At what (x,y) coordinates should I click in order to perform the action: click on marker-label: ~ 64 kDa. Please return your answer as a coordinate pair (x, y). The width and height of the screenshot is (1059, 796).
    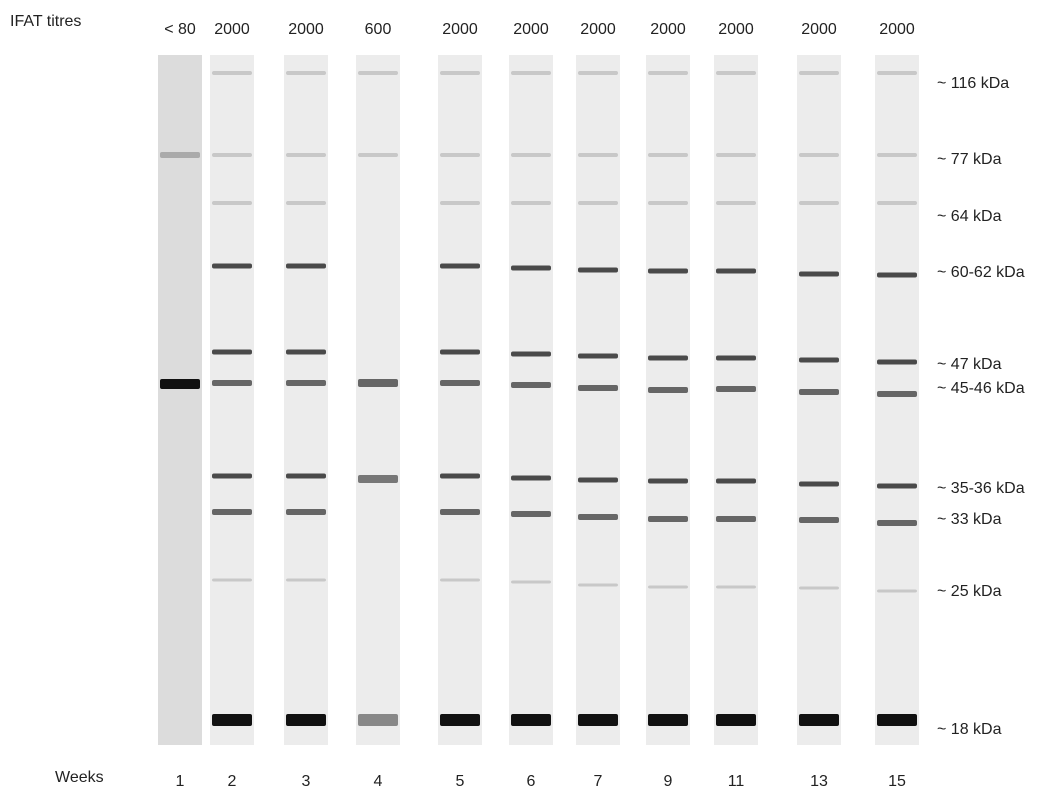
    Looking at the image, I should click on (969, 216).